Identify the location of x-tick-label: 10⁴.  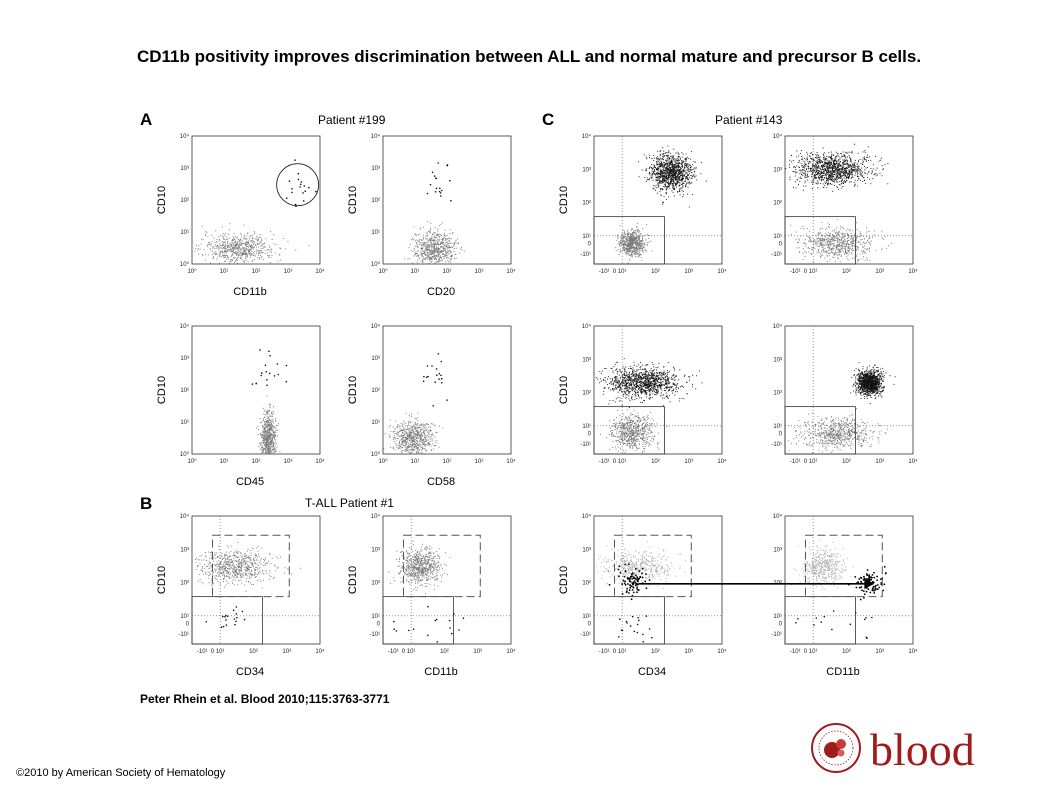
(722, 271).